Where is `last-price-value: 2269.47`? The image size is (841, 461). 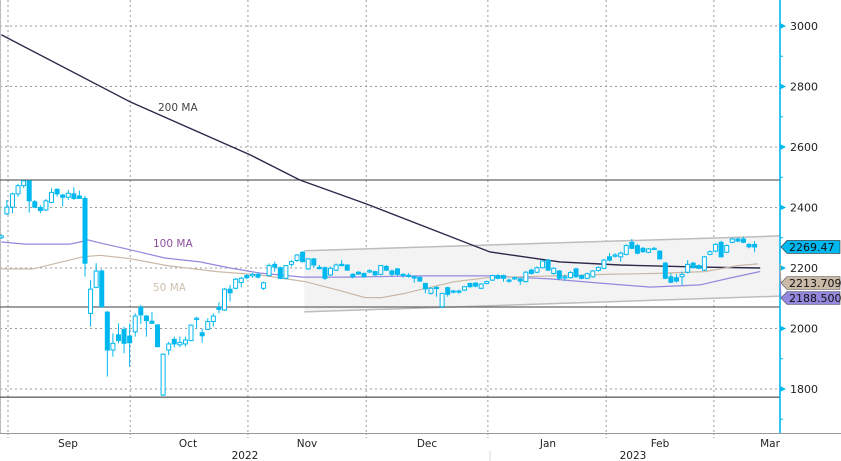 last-price-value: 2269.47 is located at coordinates (812, 247).